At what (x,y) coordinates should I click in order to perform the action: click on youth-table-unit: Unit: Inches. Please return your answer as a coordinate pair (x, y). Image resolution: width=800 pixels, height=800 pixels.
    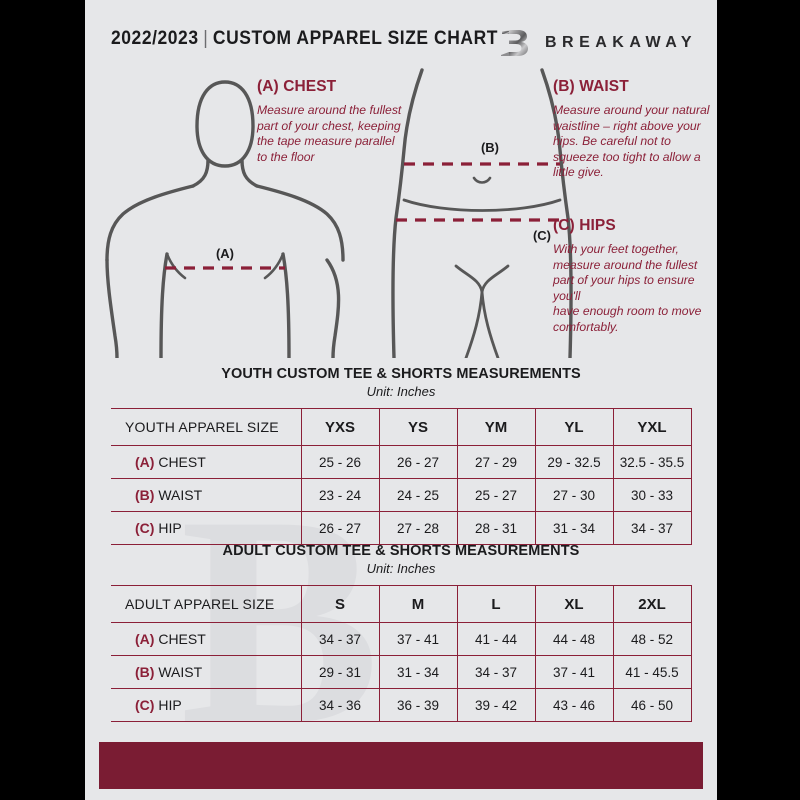
    Looking at the image, I should click on (401, 391).